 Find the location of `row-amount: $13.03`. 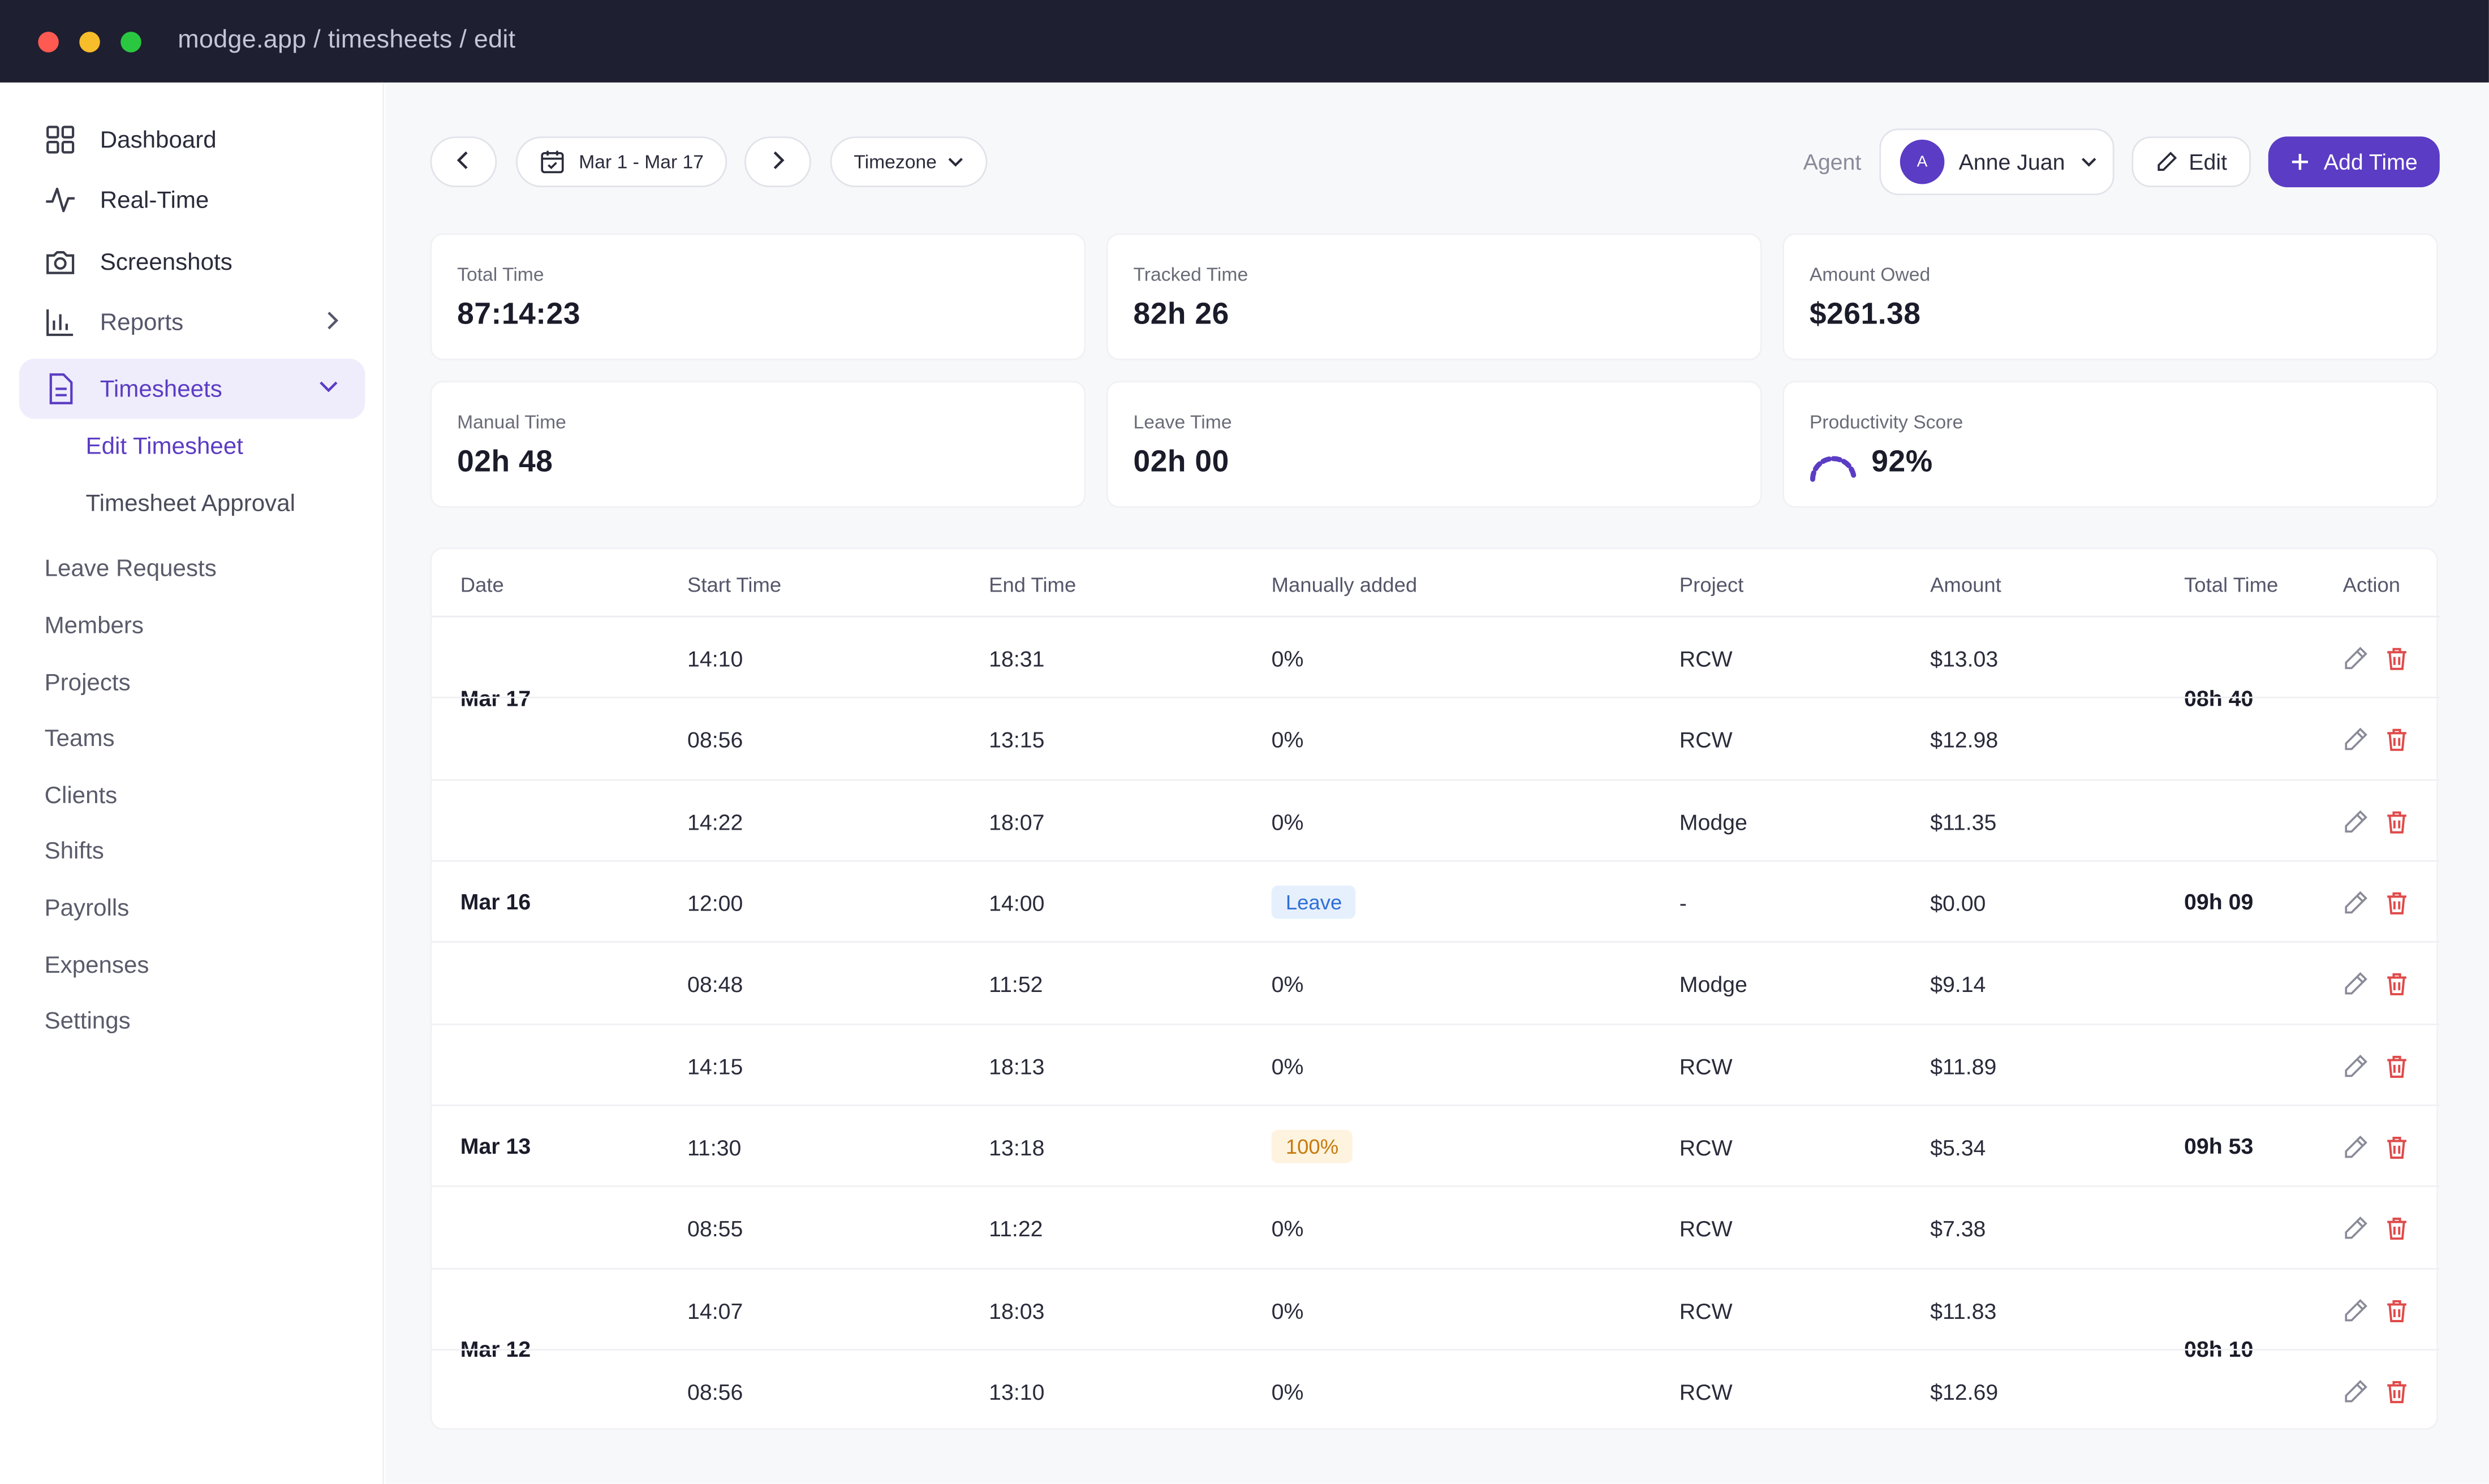

row-amount: $13.03 is located at coordinates (1964, 658).